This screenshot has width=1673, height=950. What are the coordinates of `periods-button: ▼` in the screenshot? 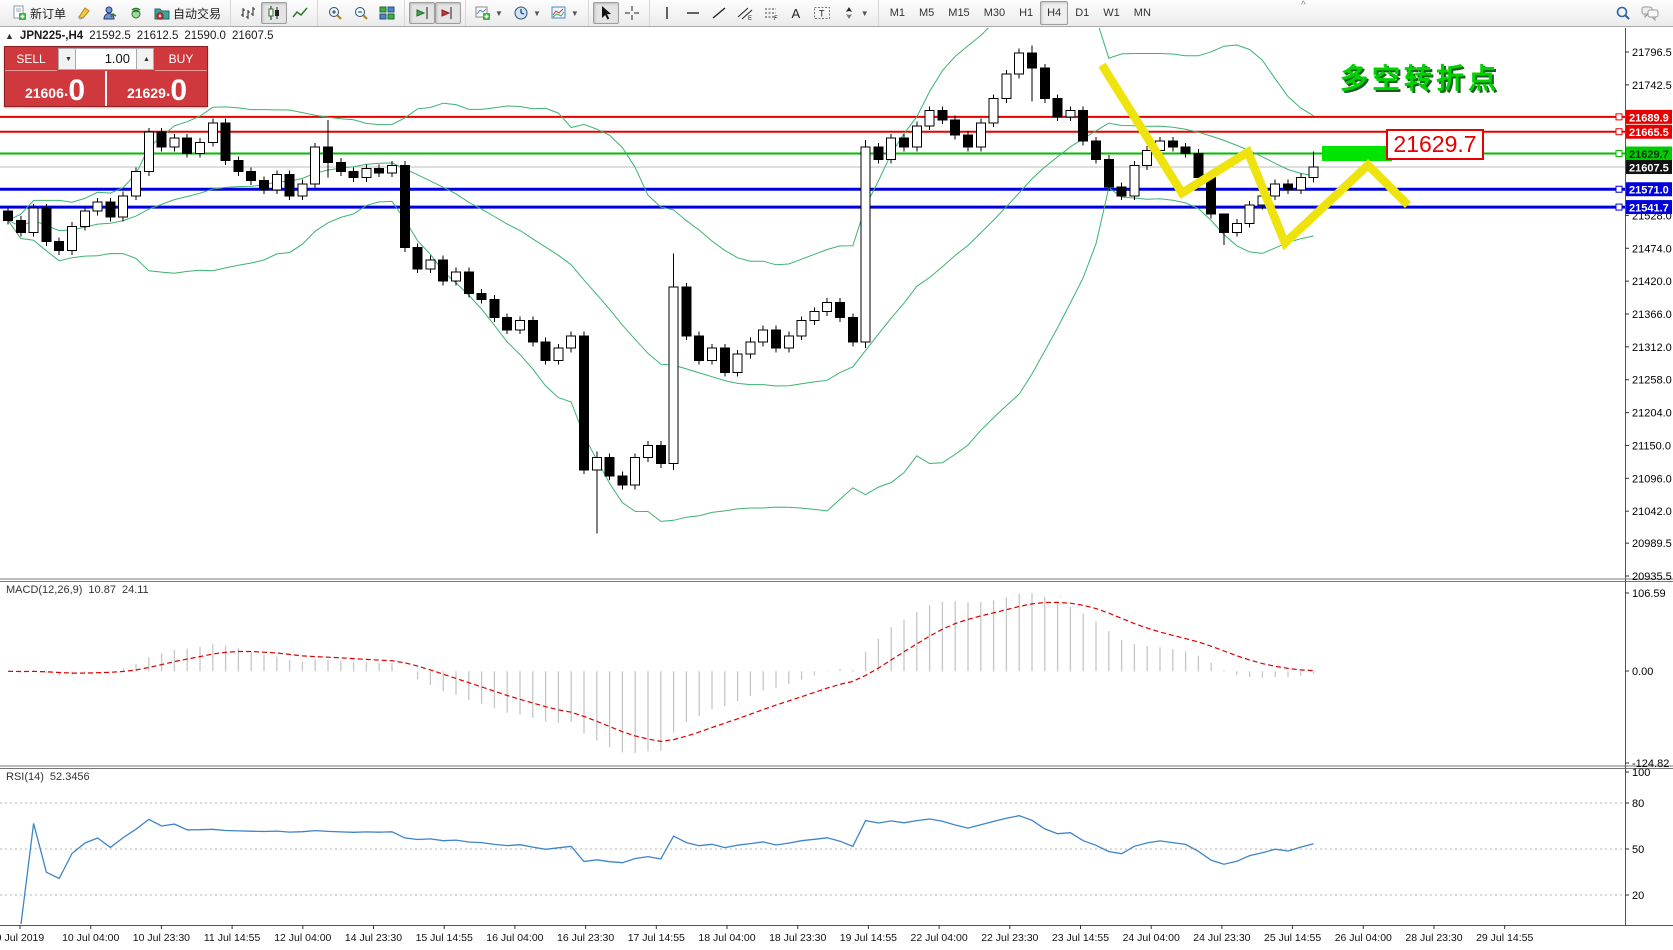 It's located at (527, 13).